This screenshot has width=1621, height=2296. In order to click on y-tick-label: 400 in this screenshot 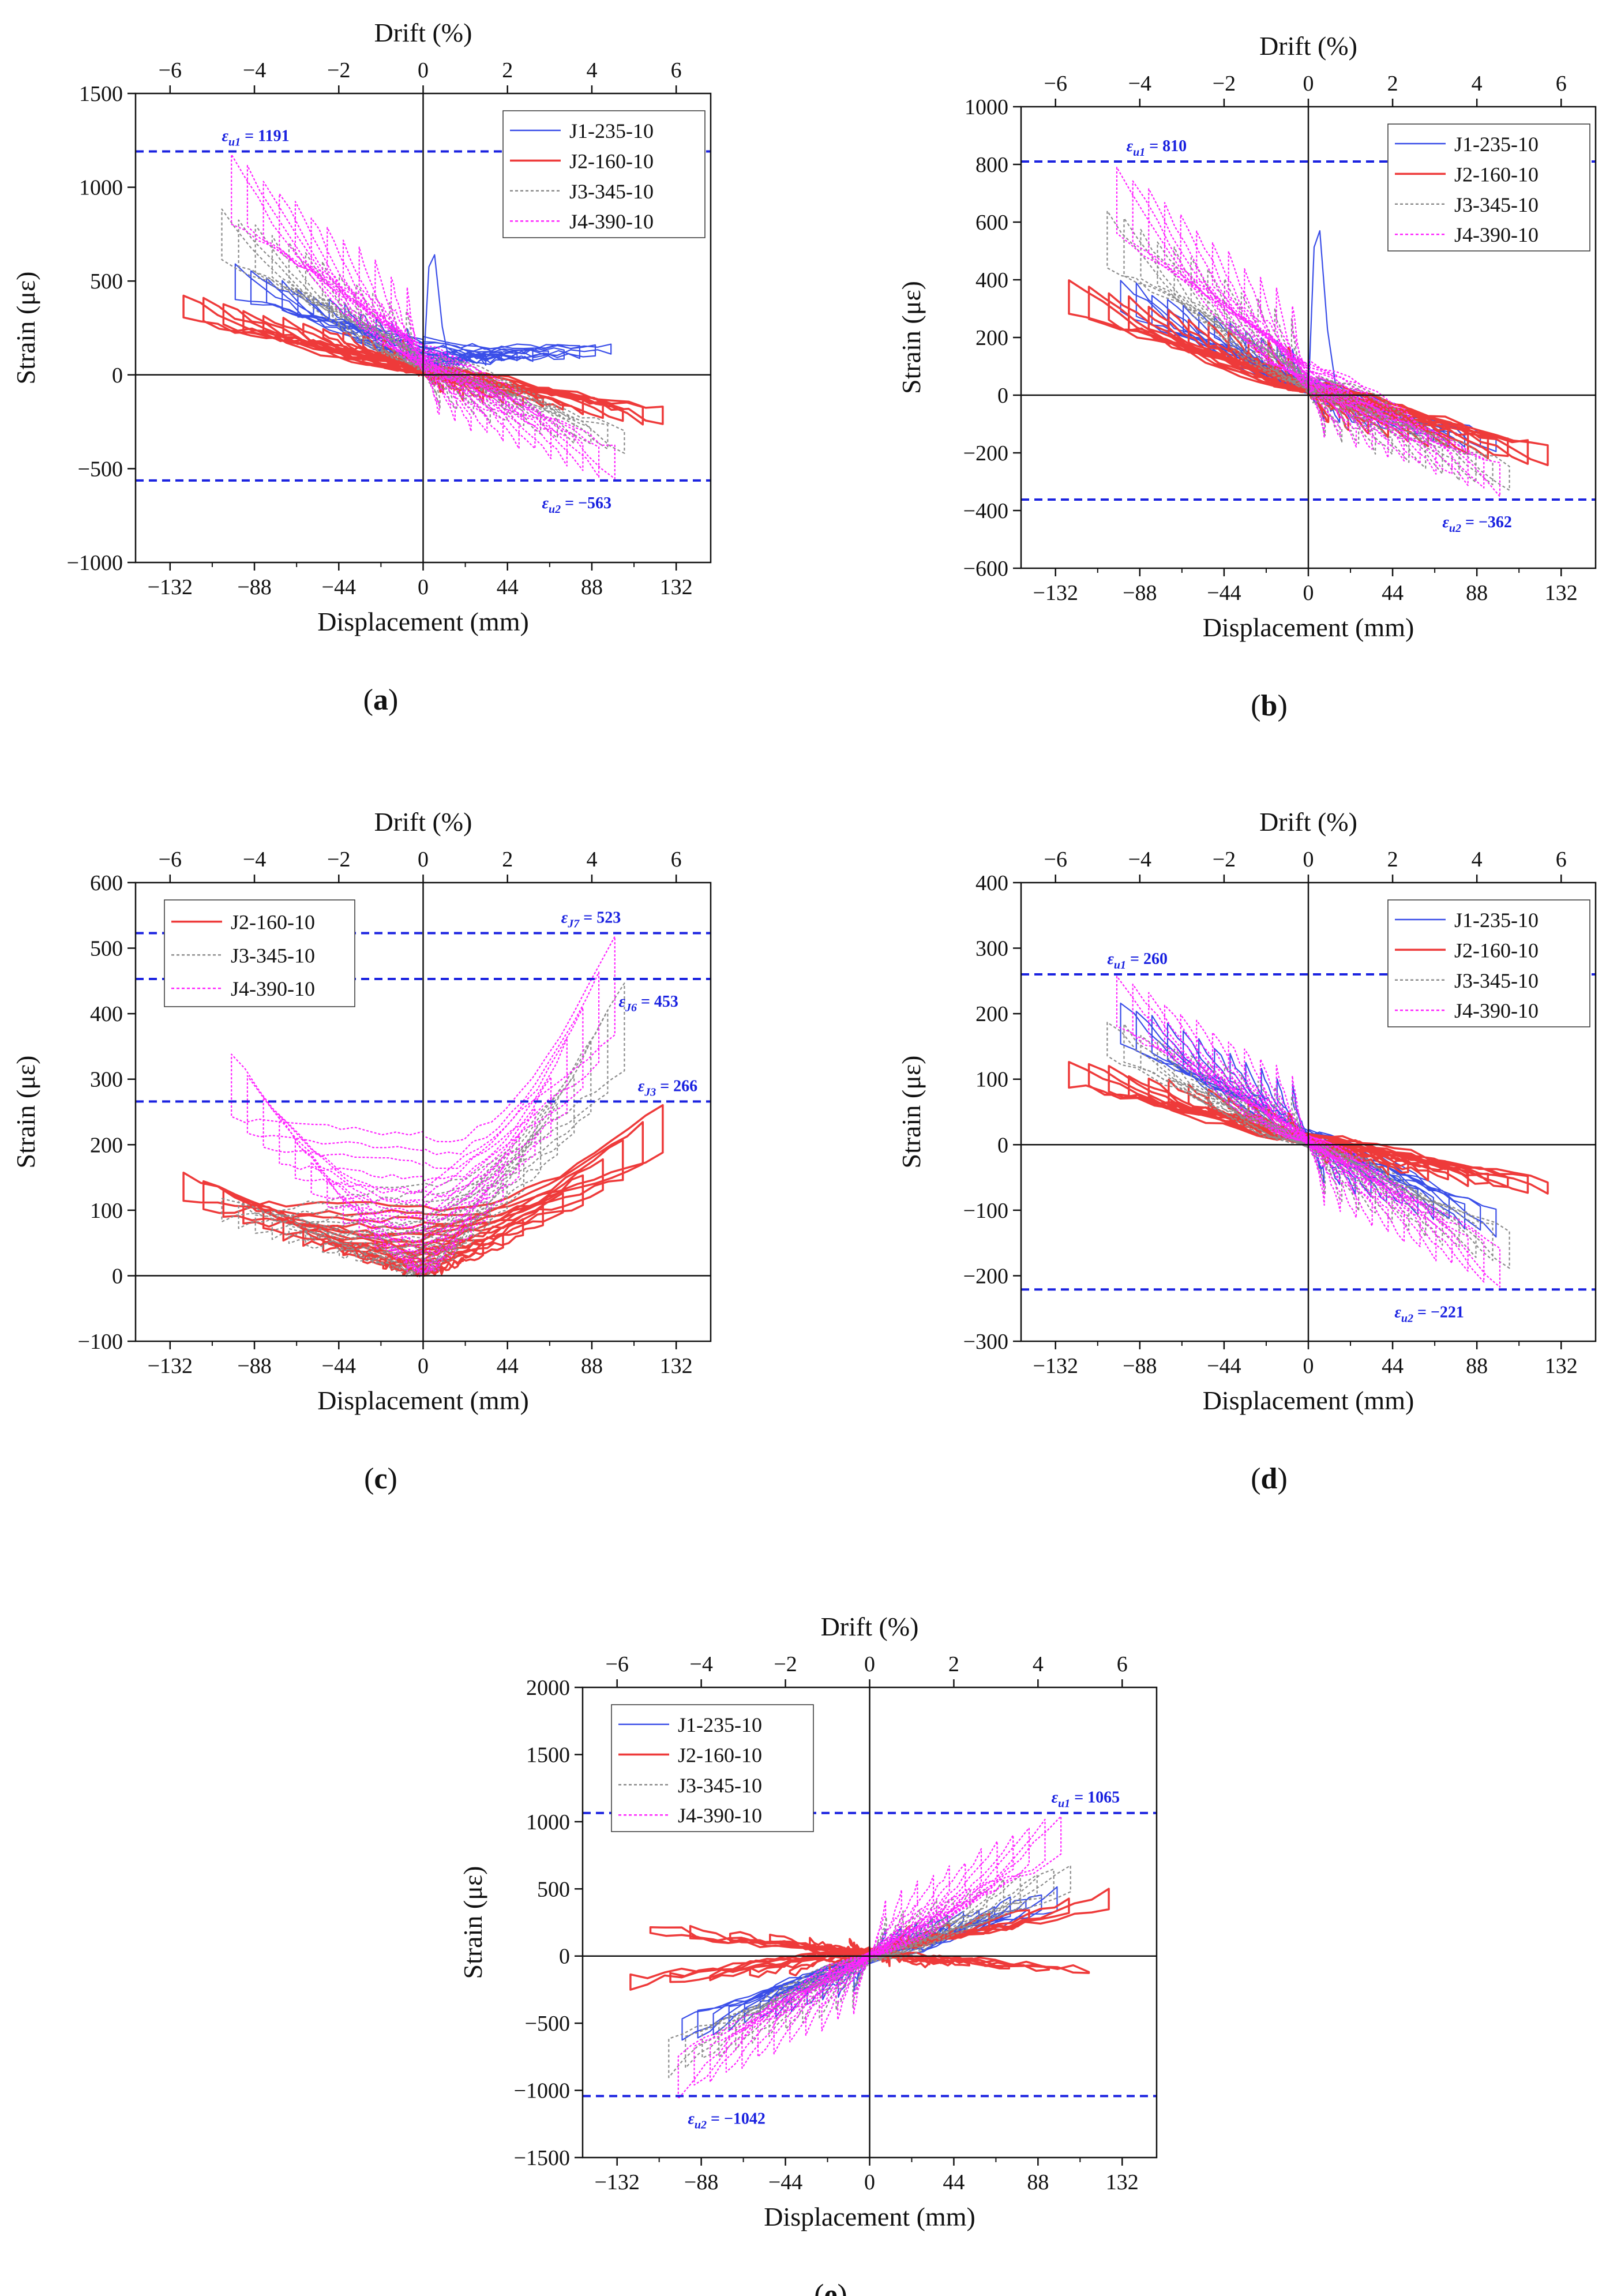, I will do `click(107, 1014)`.